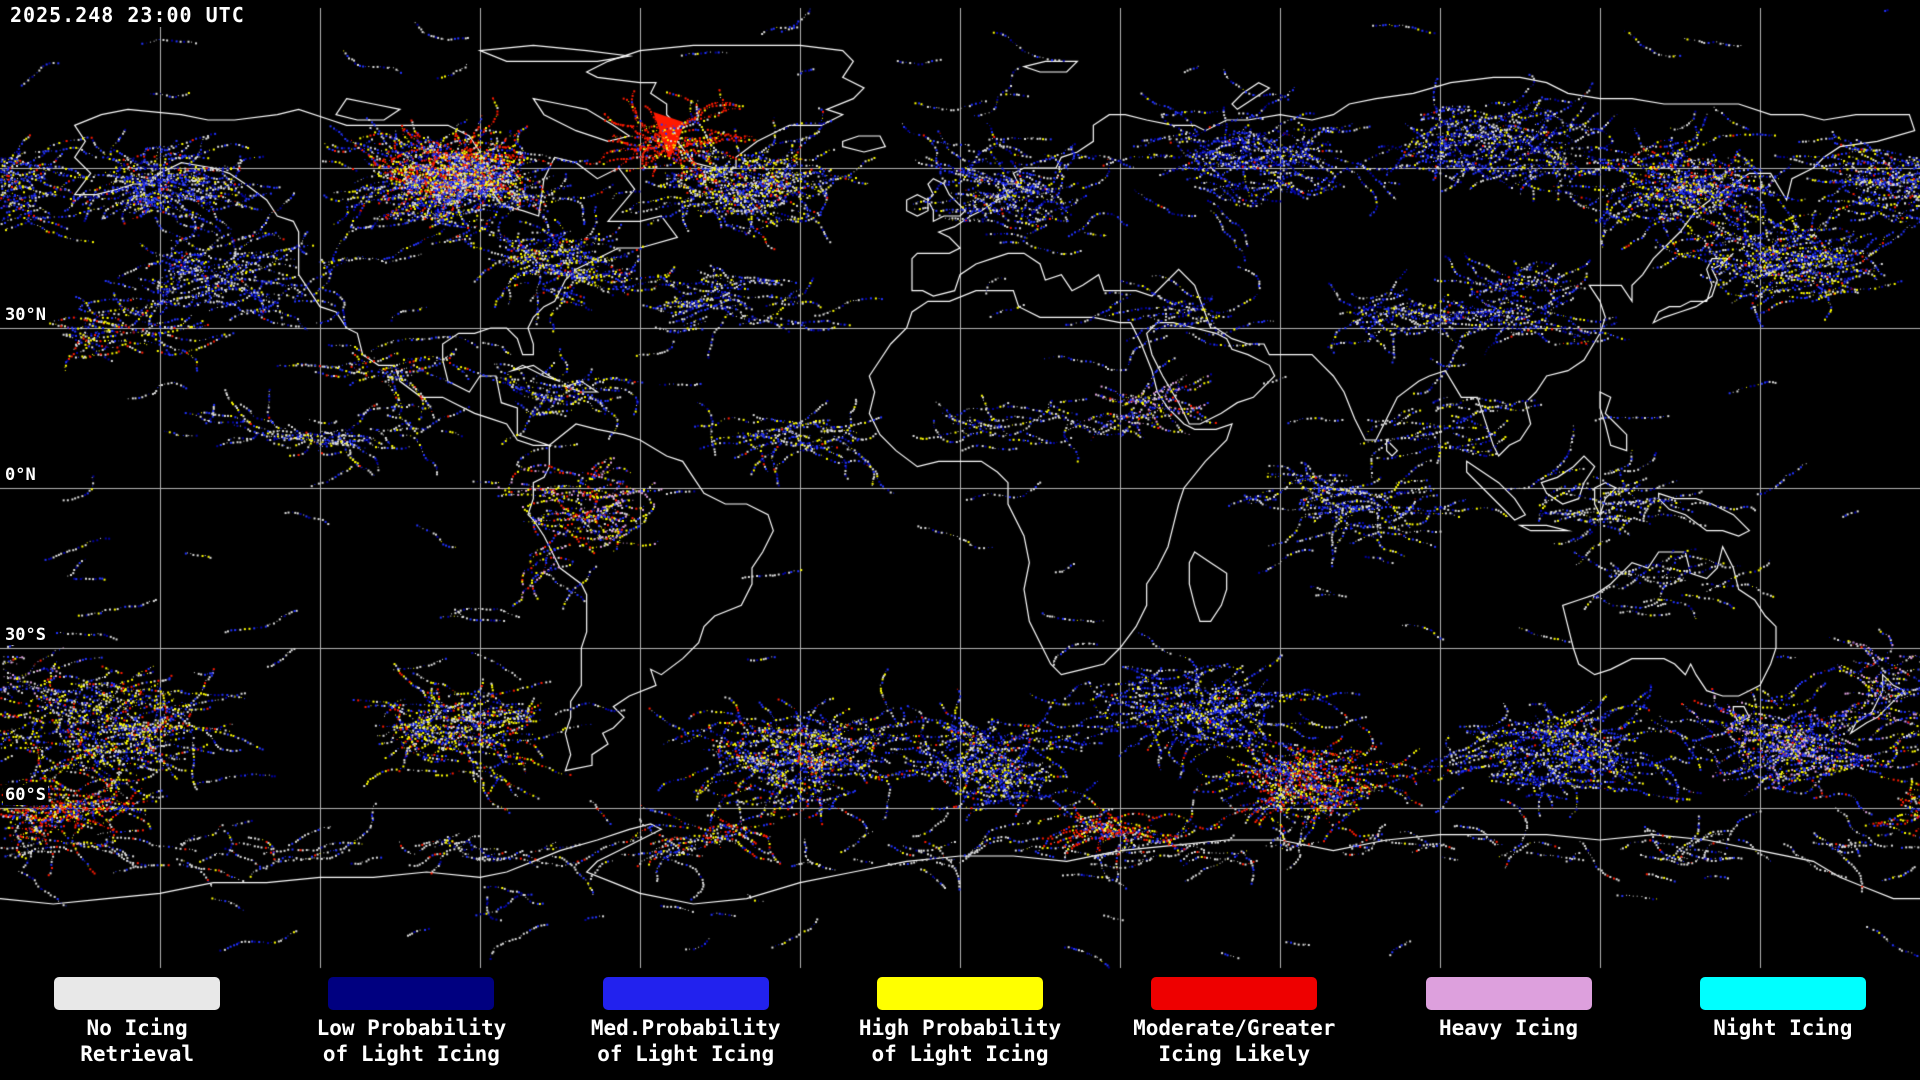 This screenshot has height=1080, width=1920. Describe the element at coordinates (1782, 993) in the screenshot. I see `legend-swatch-night-icing` at that location.